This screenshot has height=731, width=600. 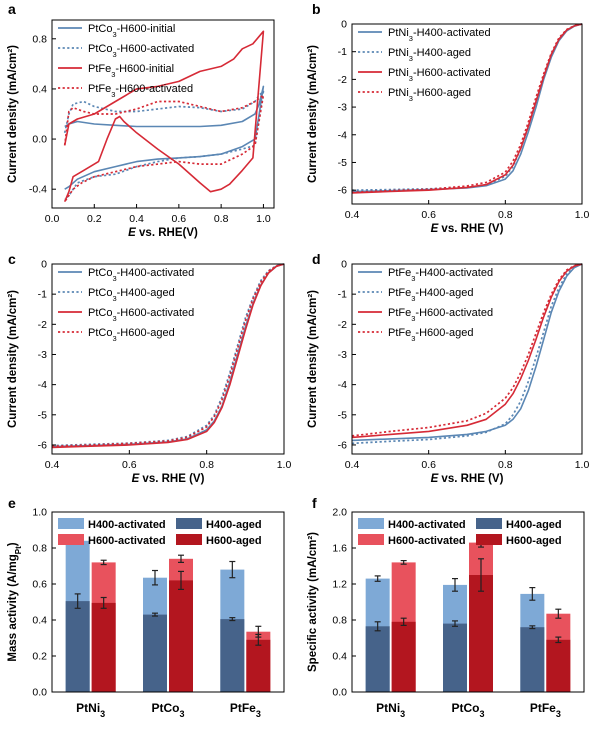 What do you see at coordinates (352, 215) in the screenshot?
I see `x-tick-label-b: 0.4` at bounding box center [352, 215].